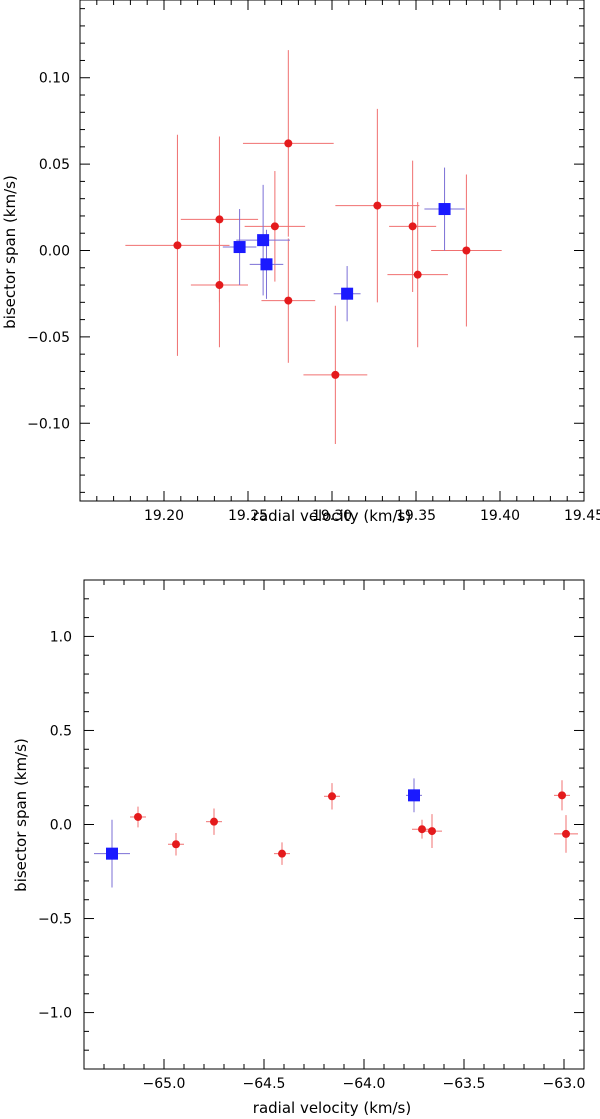  What do you see at coordinates (54, 252) in the screenshot?
I see `chart-top-ytick-label: 0.00` at bounding box center [54, 252].